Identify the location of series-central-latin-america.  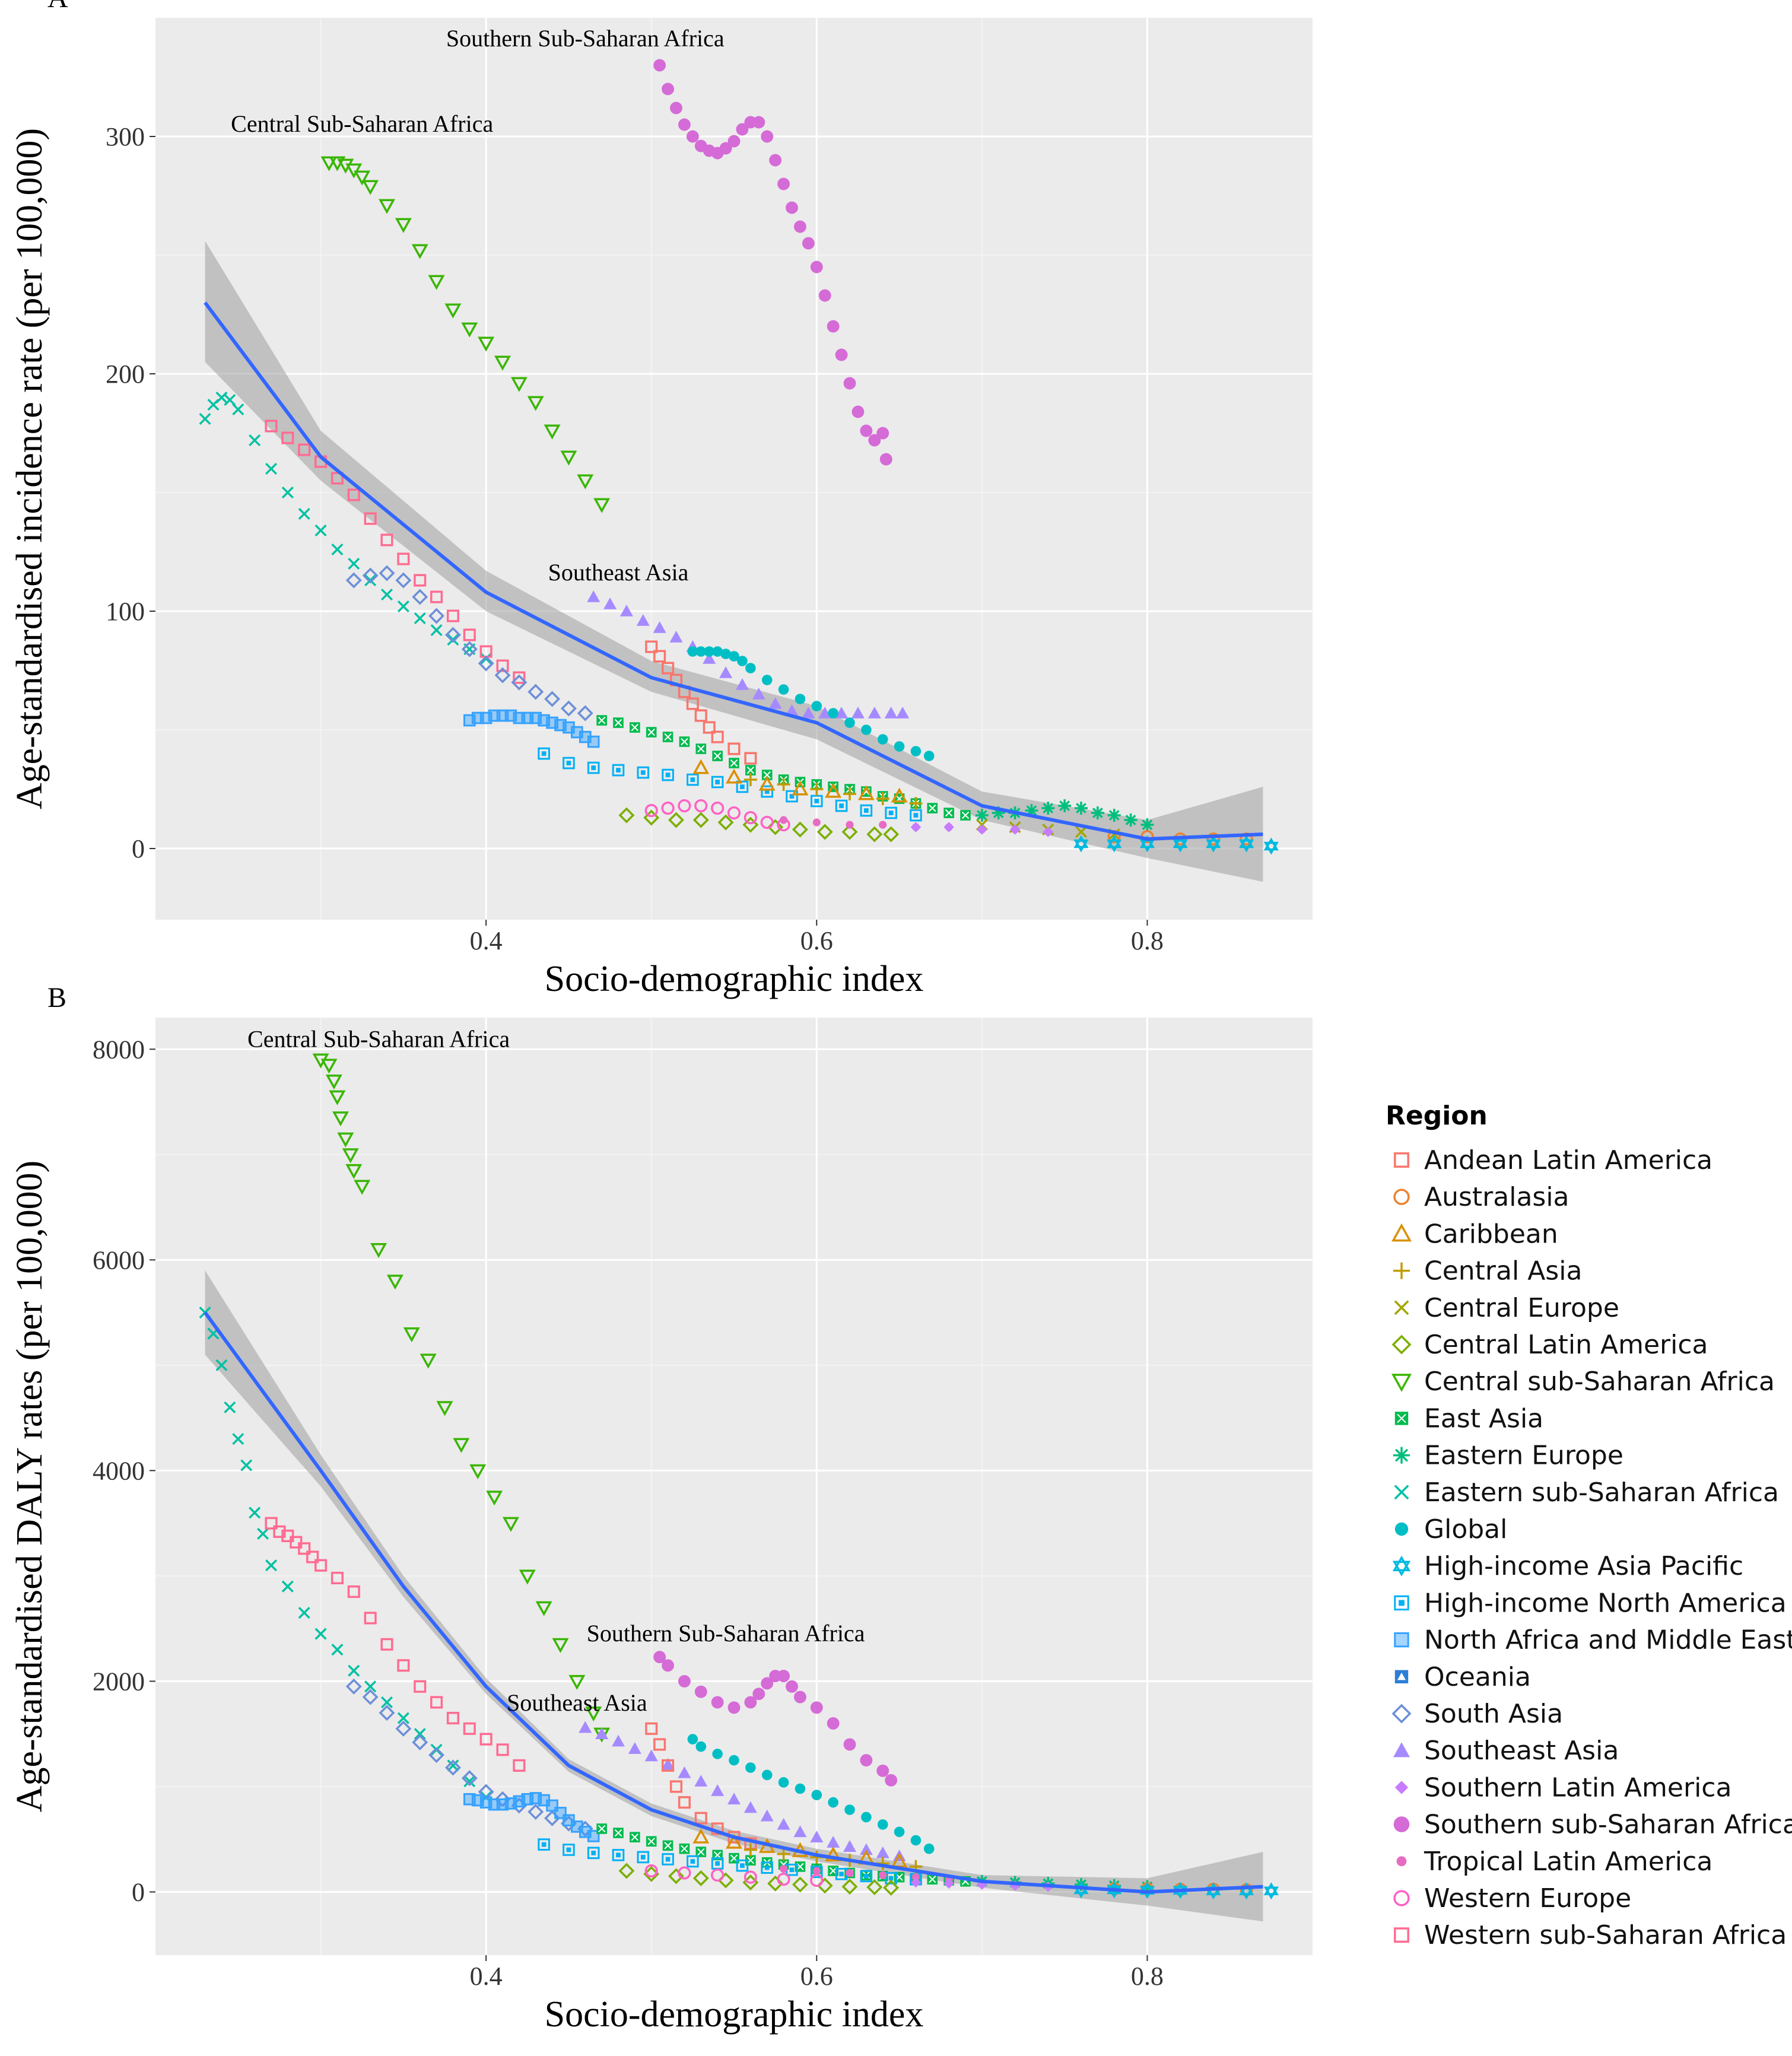
(759, 825).